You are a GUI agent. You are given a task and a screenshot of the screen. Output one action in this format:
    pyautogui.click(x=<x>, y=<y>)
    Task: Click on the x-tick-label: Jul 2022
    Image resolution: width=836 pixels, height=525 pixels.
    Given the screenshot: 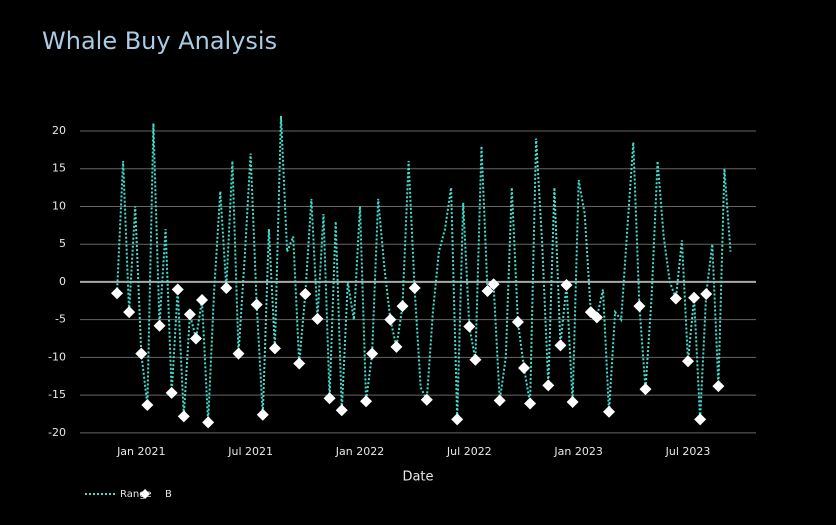 What is the action you would take?
    pyautogui.click(x=469, y=451)
    